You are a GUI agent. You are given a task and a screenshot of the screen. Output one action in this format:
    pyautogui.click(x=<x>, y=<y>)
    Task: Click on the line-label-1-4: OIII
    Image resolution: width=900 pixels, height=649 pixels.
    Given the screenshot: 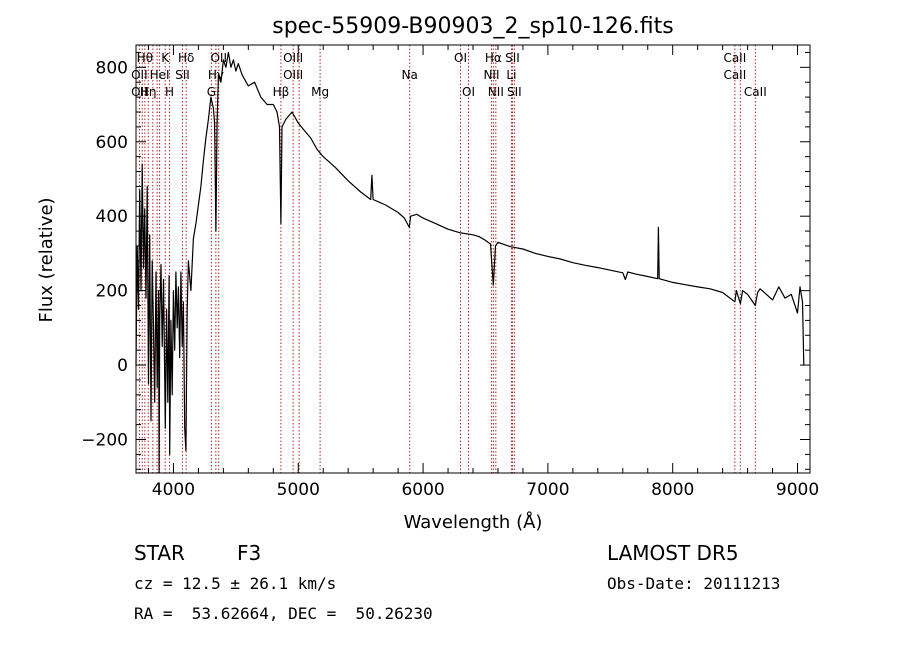 What is the action you would take?
    pyautogui.click(x=293, y=75)
    